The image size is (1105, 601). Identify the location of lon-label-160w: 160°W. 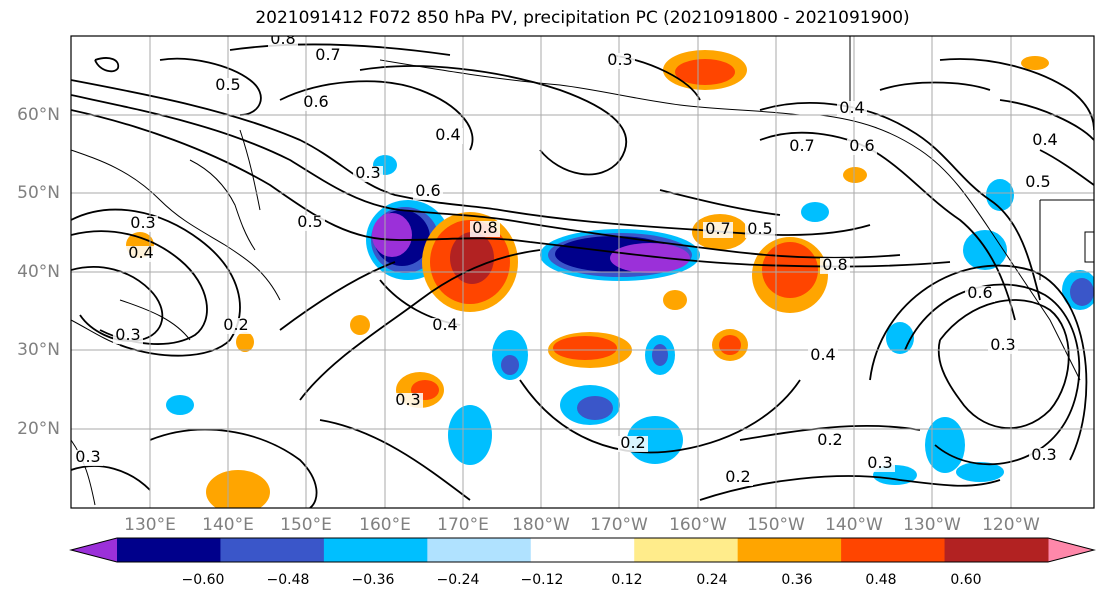
(698, 525).